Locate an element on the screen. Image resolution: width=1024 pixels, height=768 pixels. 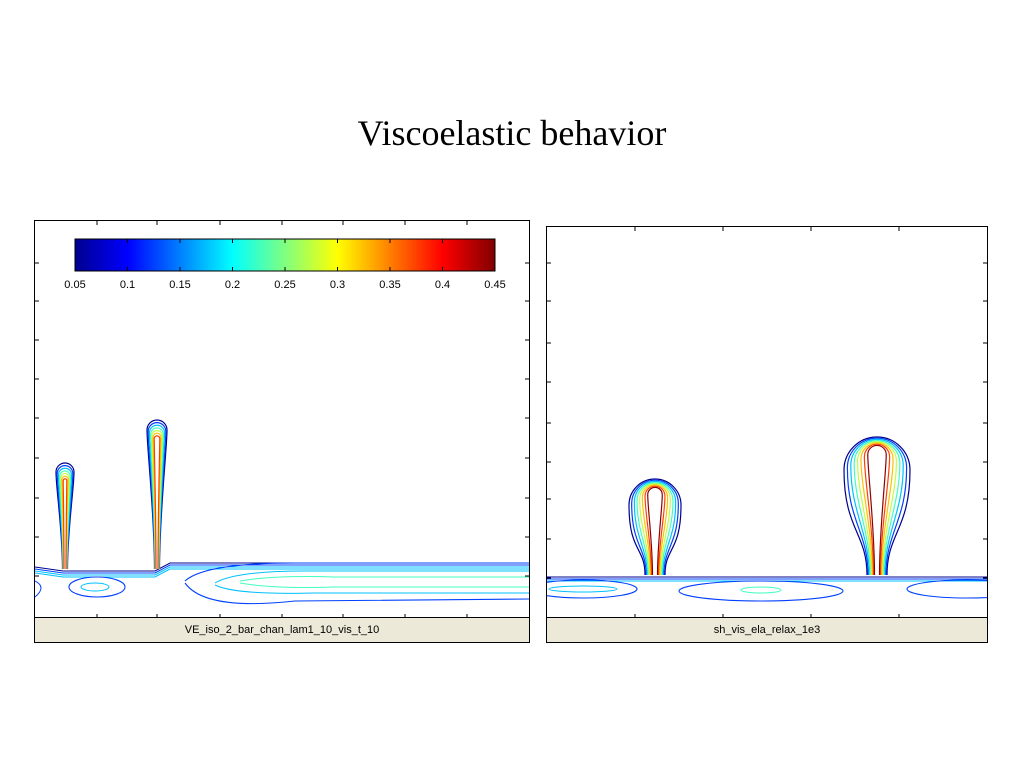
slide-title: Viscoelastic behavior is located at coordinates (512, 133).